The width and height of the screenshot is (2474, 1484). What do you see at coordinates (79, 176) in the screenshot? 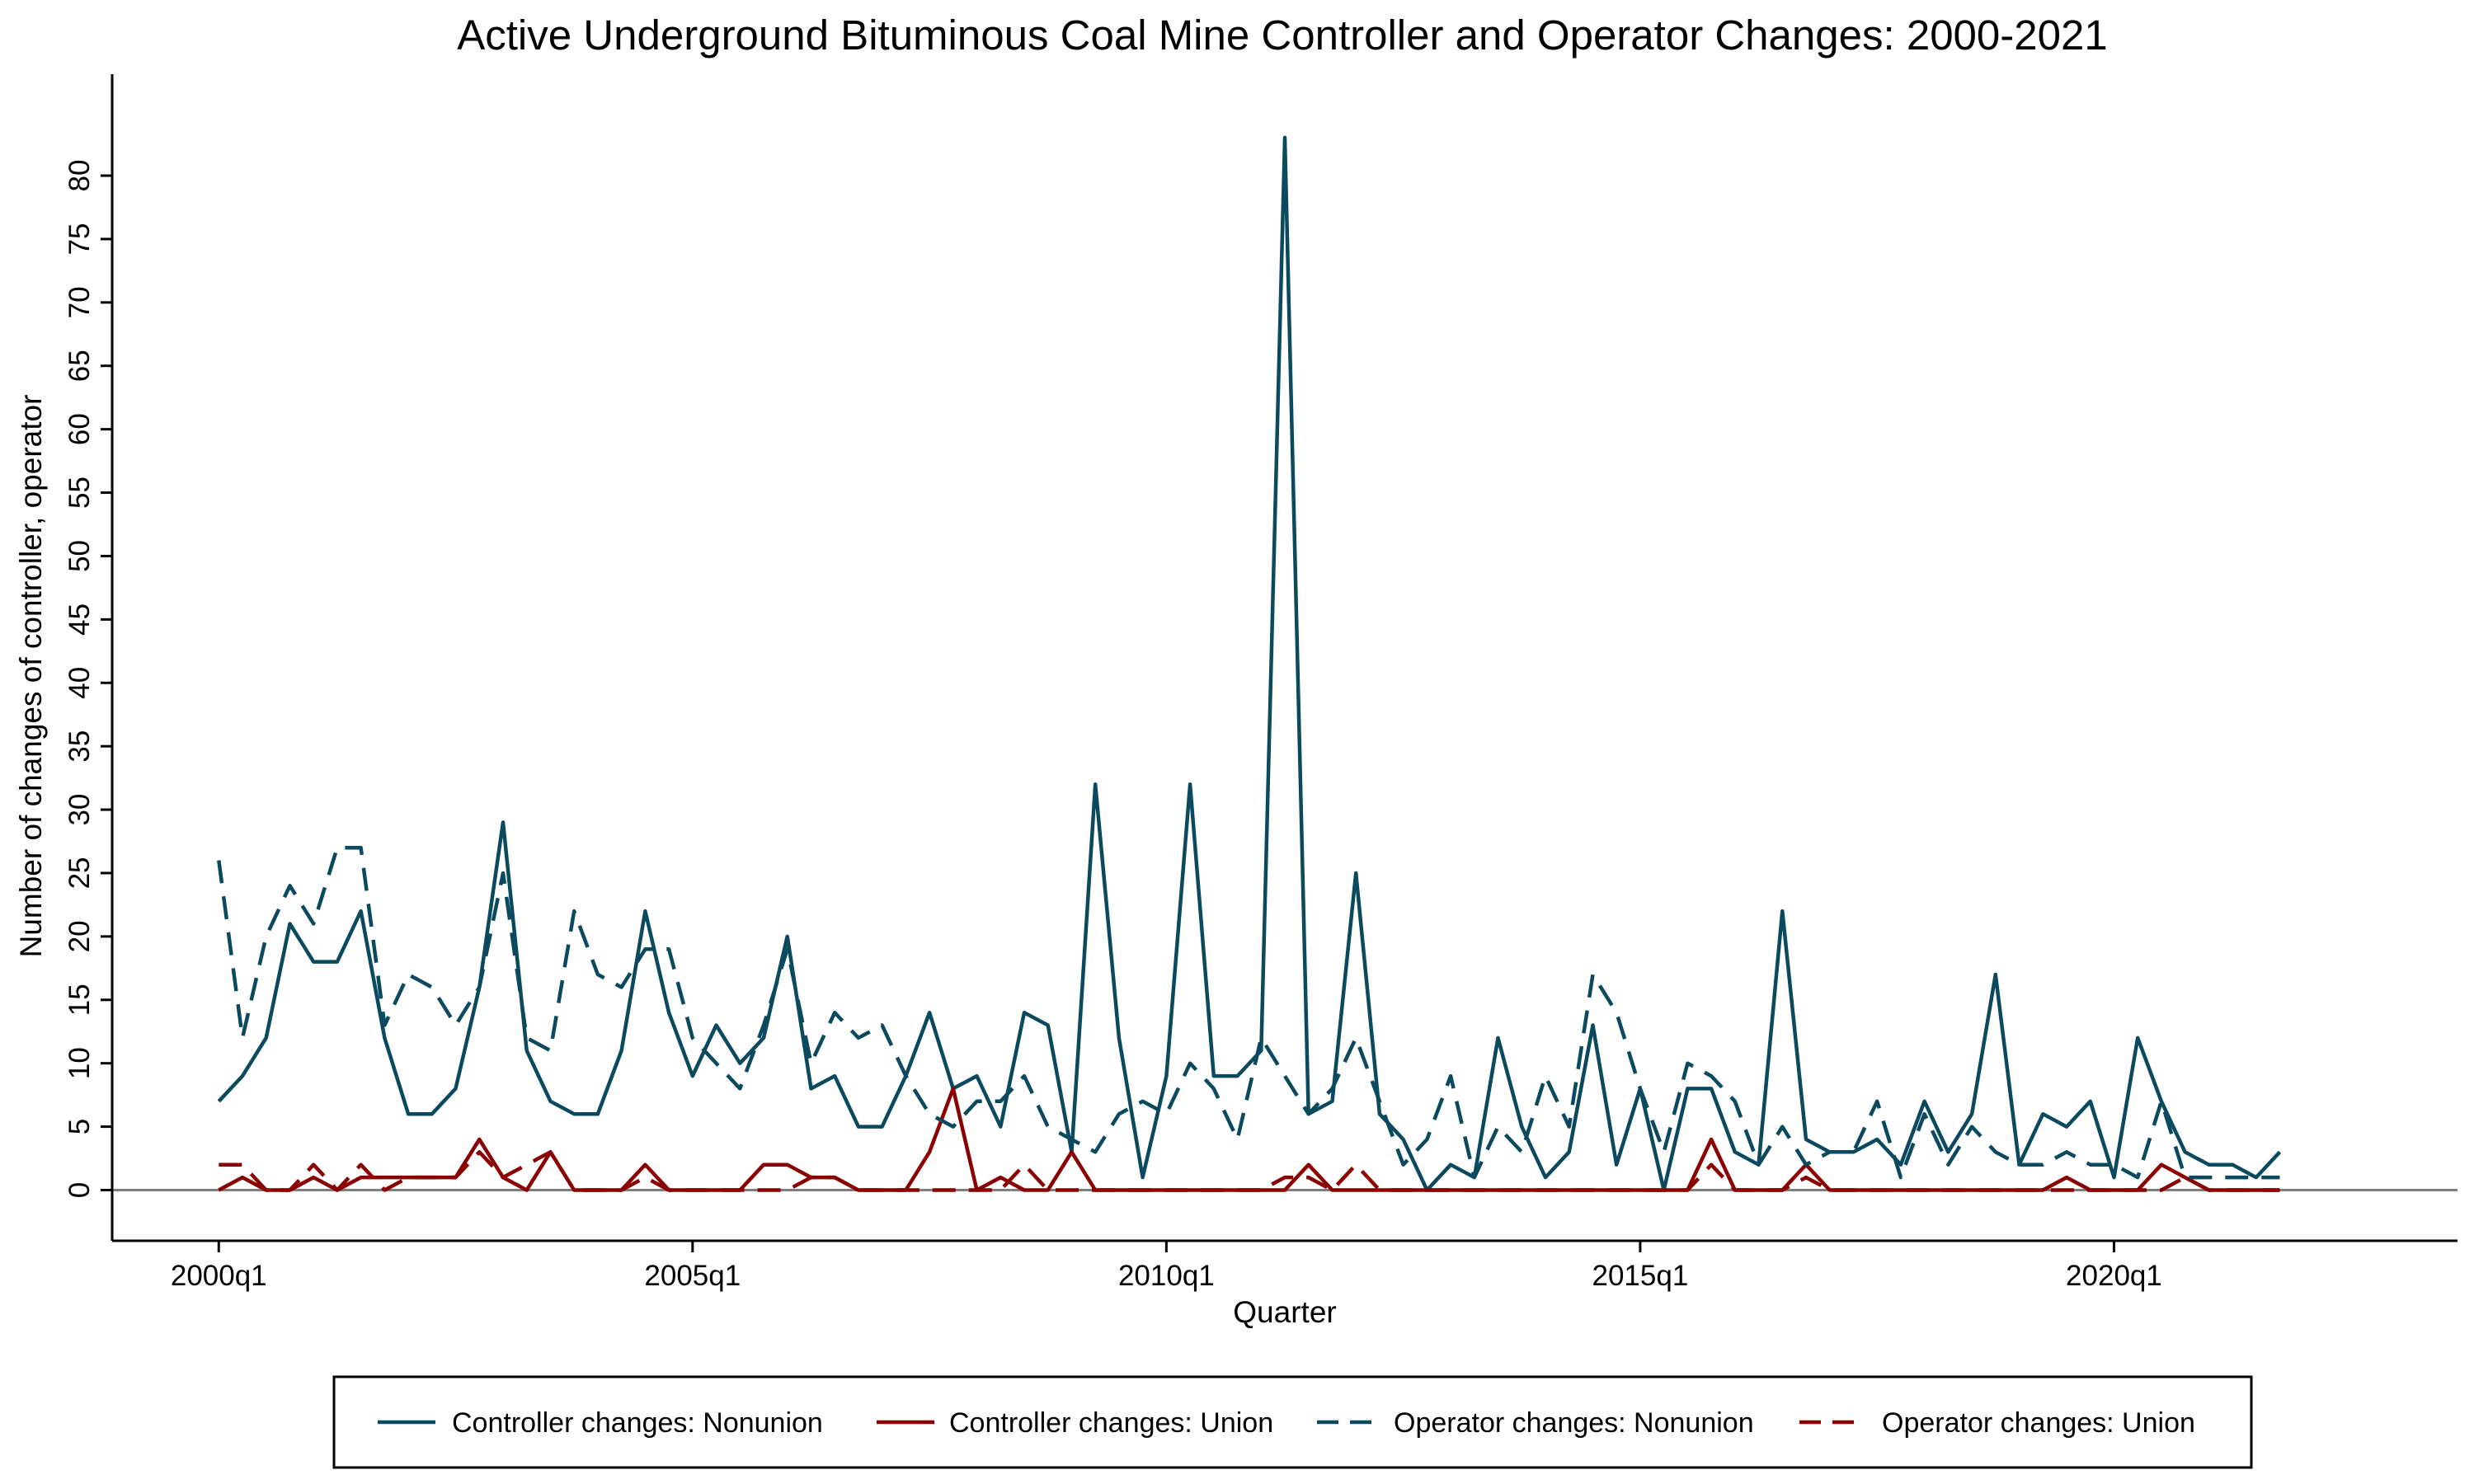
I see `y-tick-label: 80` at bounding box center [79, 176].